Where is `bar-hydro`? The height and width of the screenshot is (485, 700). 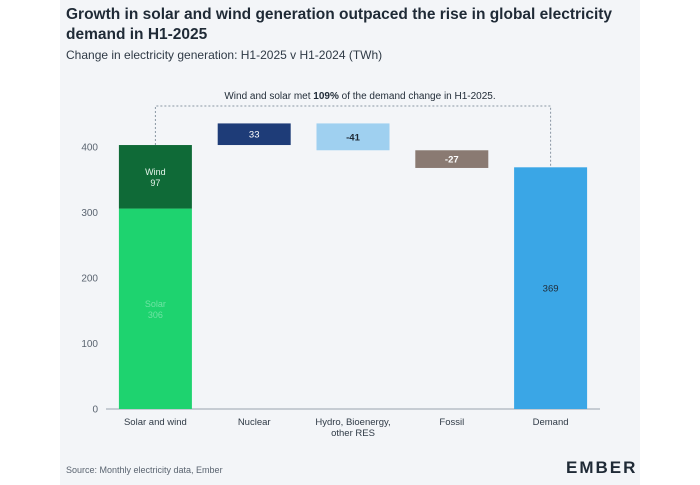 bar-hydro is located at coordinates (353, 137).